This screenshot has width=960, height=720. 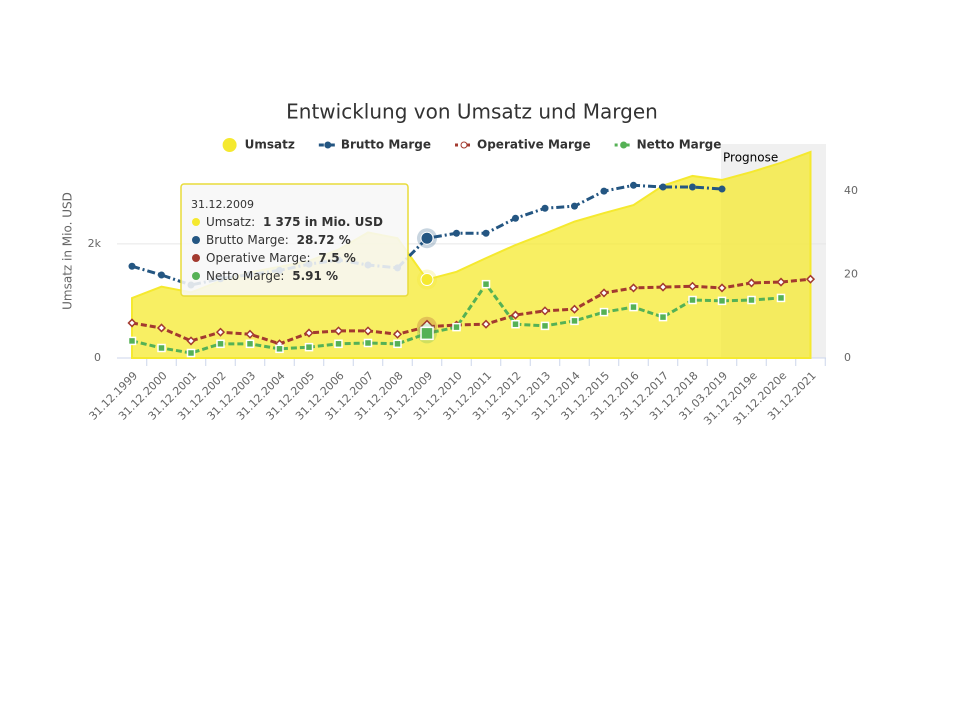 I want to click on legend-item: Brutto Marge, so click(x=374, y=145).